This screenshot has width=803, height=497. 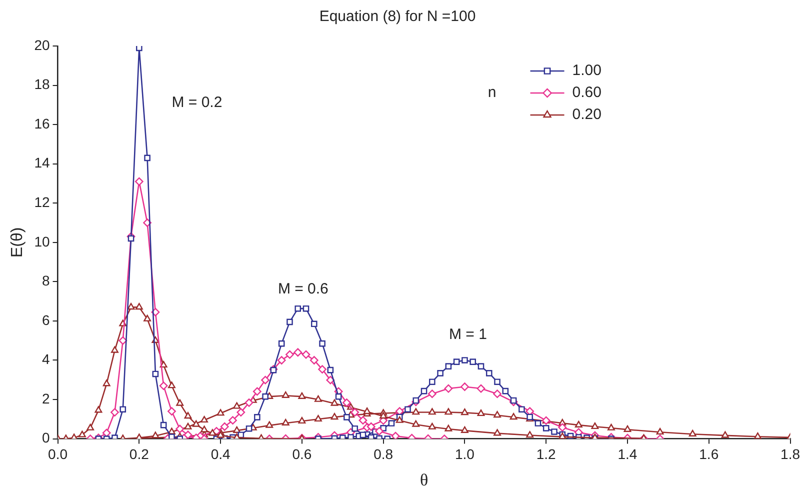 I want to click on x-tick-label: 0.6, so click(x=302, y=454).